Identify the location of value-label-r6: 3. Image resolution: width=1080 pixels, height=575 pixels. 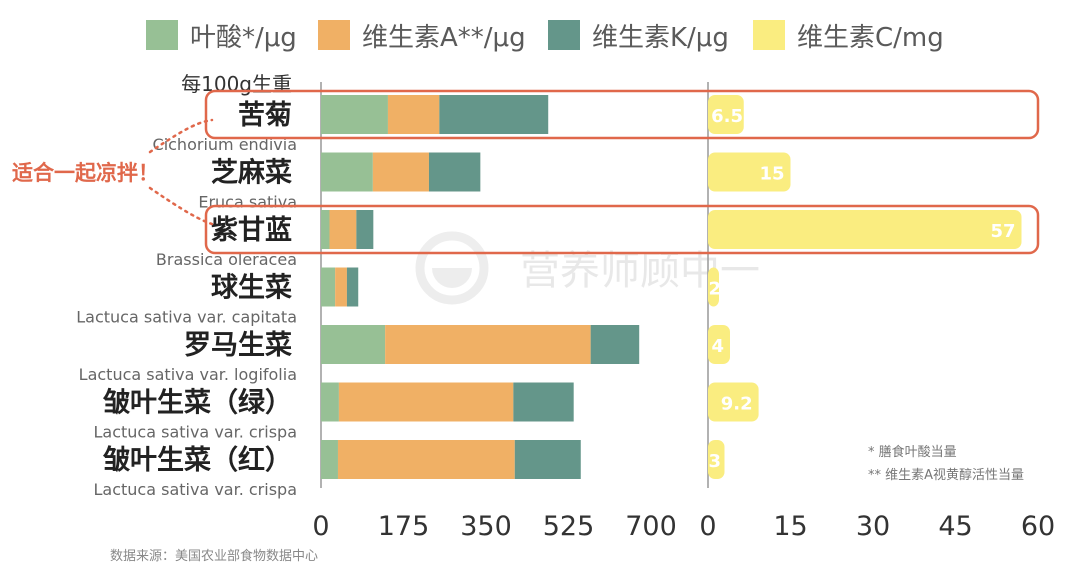
(714, 461).